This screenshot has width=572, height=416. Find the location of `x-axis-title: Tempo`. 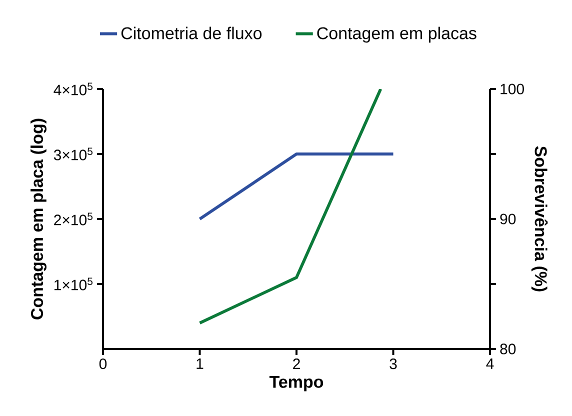

x-axis-title: Tempo is located at coordinates (296, 384).